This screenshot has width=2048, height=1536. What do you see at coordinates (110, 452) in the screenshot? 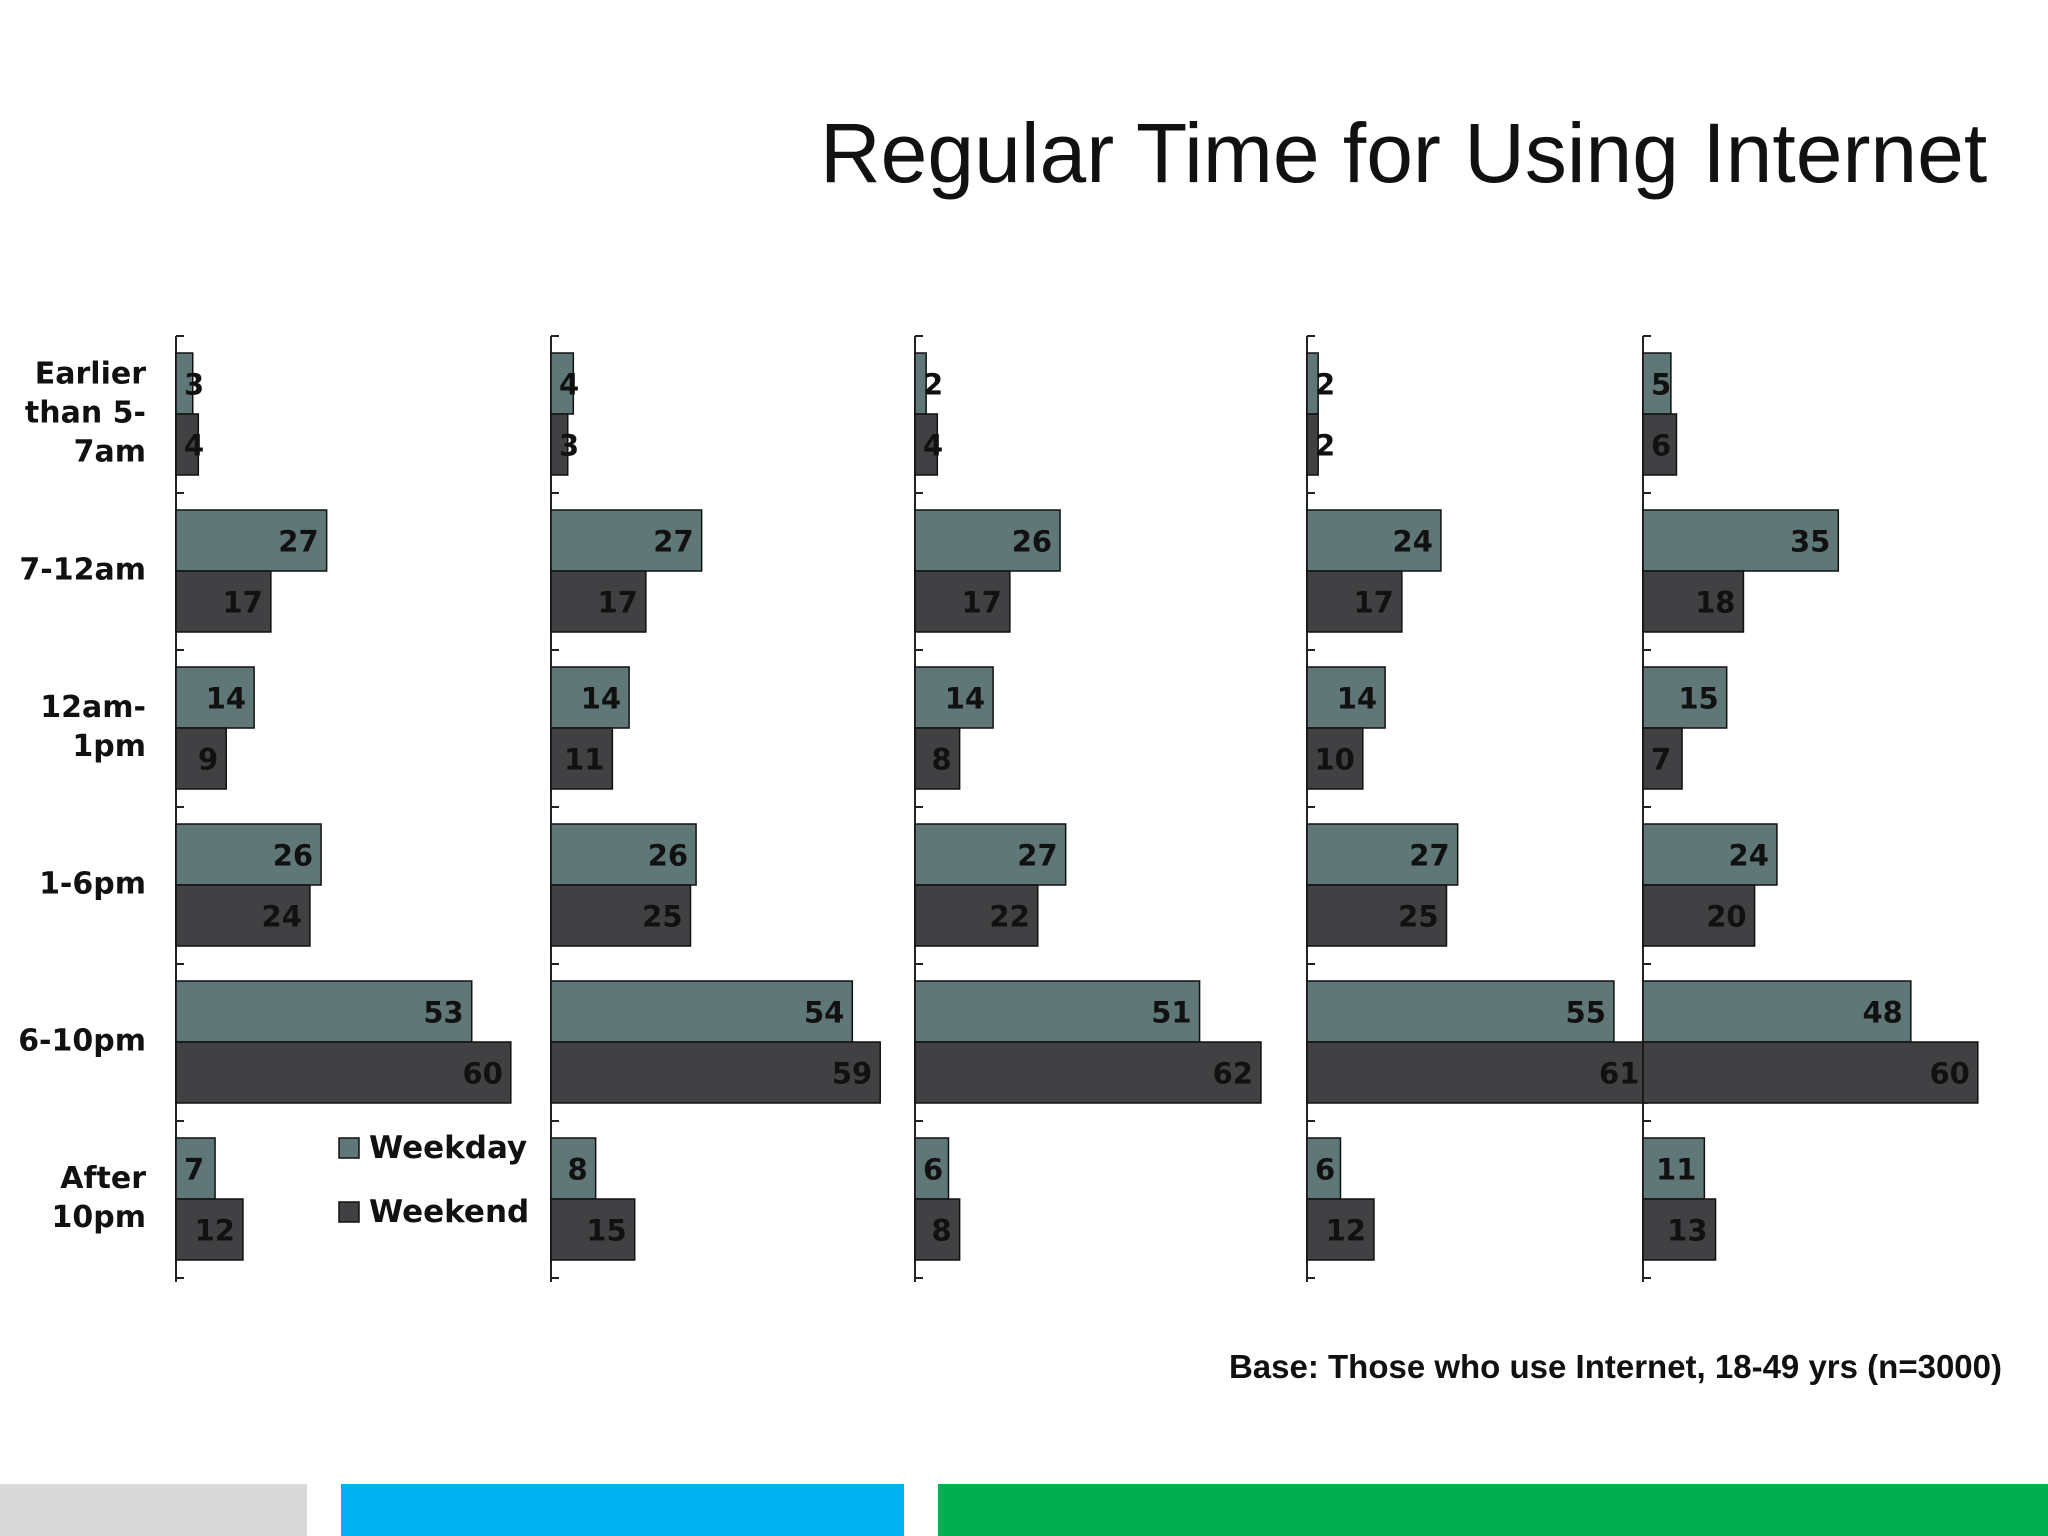
I see `category-label: 7am` at bounding box center [110, 452].